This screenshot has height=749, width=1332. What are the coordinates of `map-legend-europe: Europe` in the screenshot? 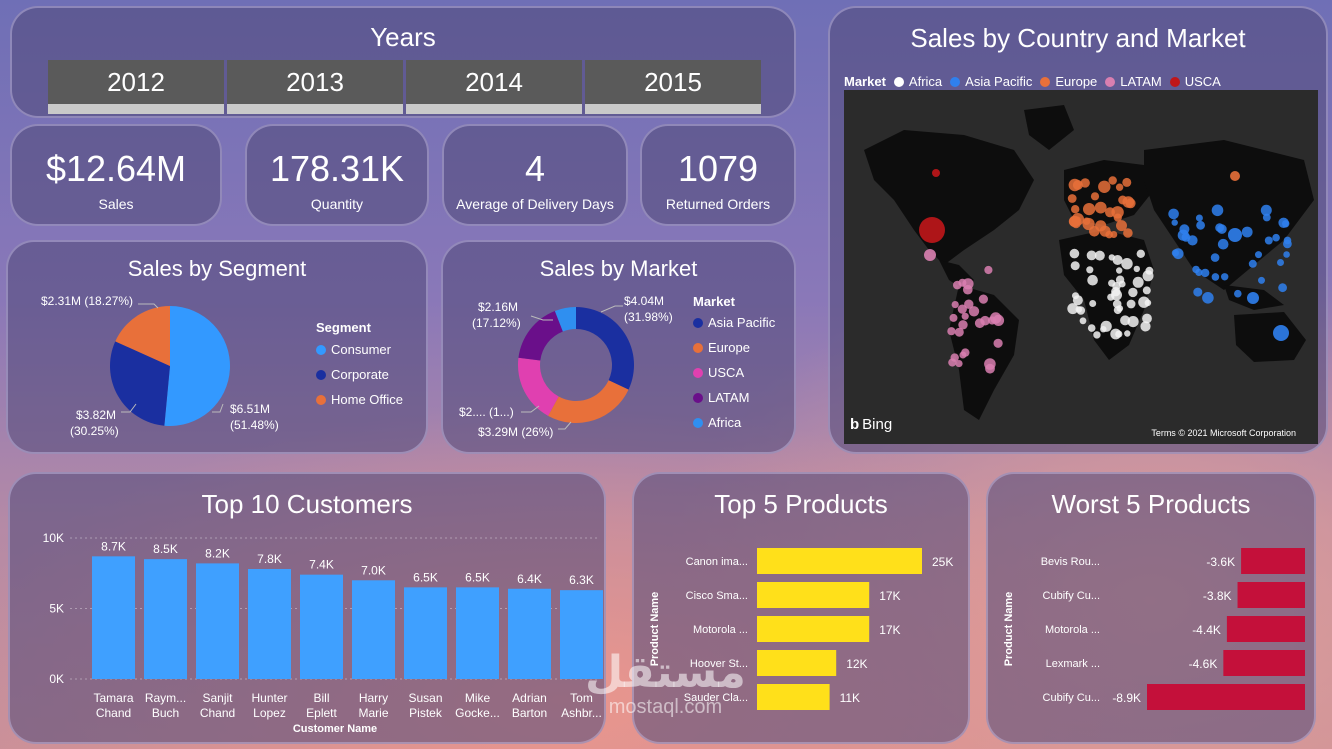 It's located at (1068, 81).